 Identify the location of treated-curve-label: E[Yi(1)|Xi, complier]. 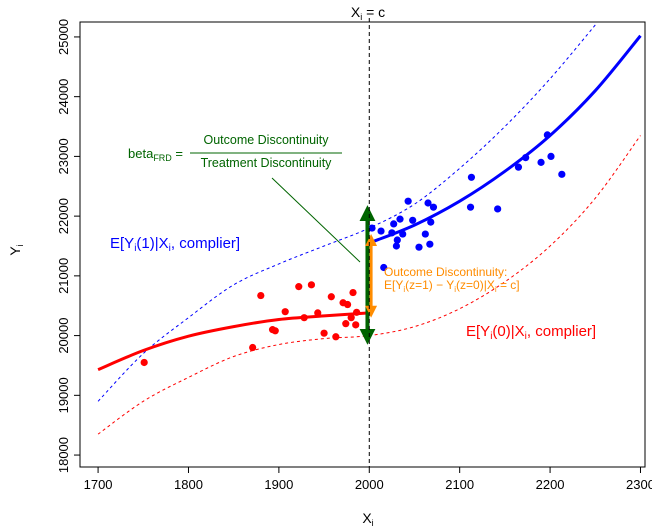
(175, 244).